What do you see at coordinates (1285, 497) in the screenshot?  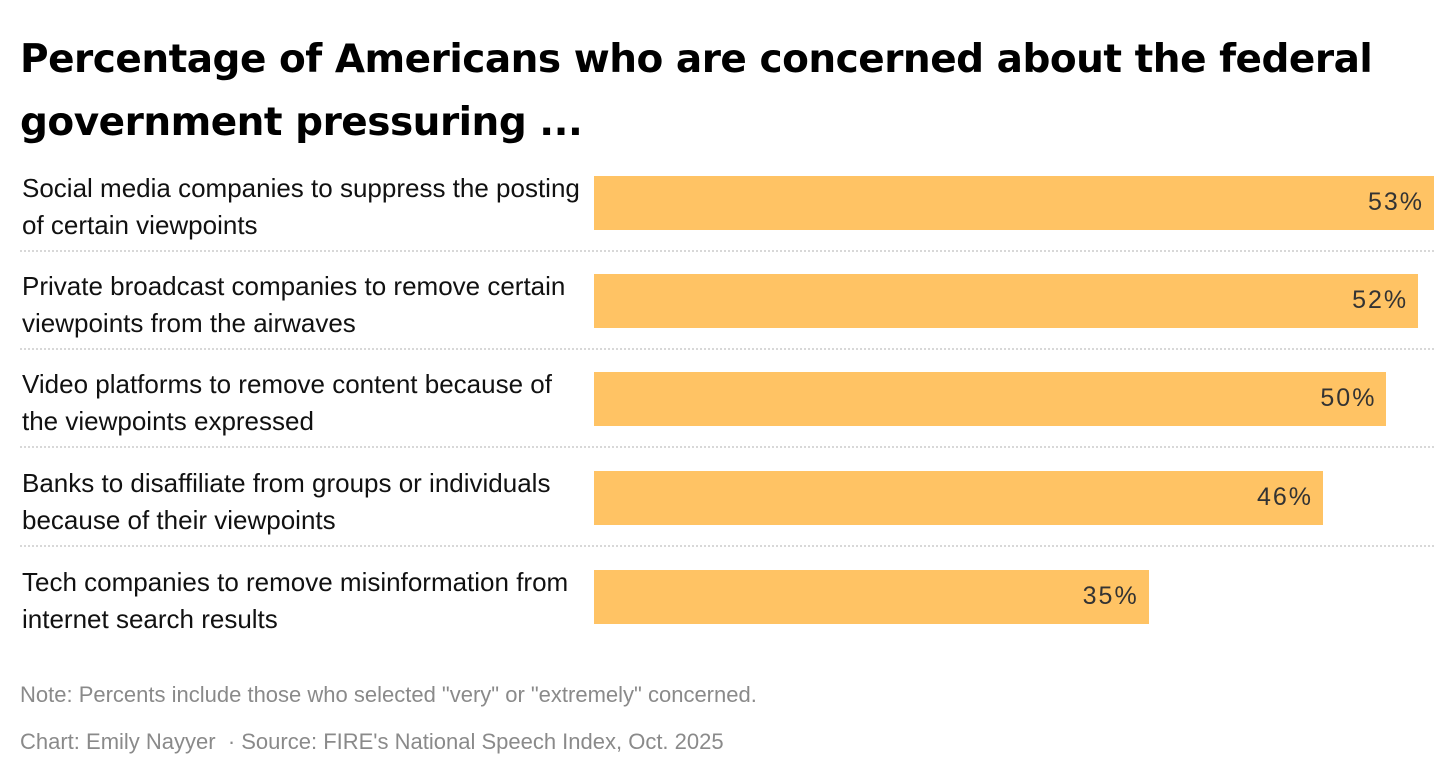 I see `value-label: 46%` at bounding box center [1285, 497].